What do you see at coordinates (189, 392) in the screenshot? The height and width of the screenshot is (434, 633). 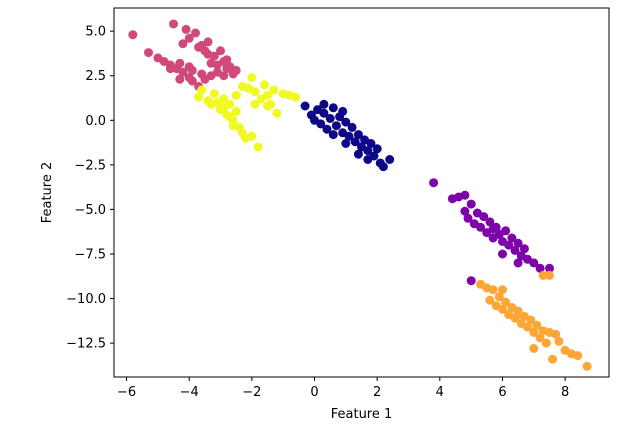 I see `x-tick-label: −4` at bounding box center [189, 392].